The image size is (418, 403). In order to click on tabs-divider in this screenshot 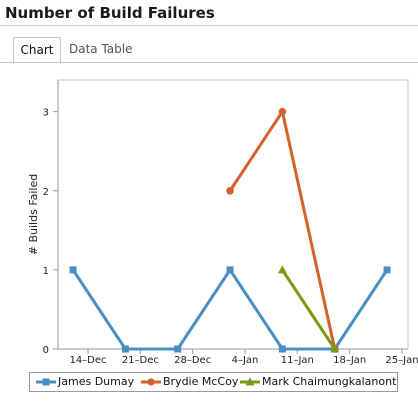, I will do `click(209, 62)`.